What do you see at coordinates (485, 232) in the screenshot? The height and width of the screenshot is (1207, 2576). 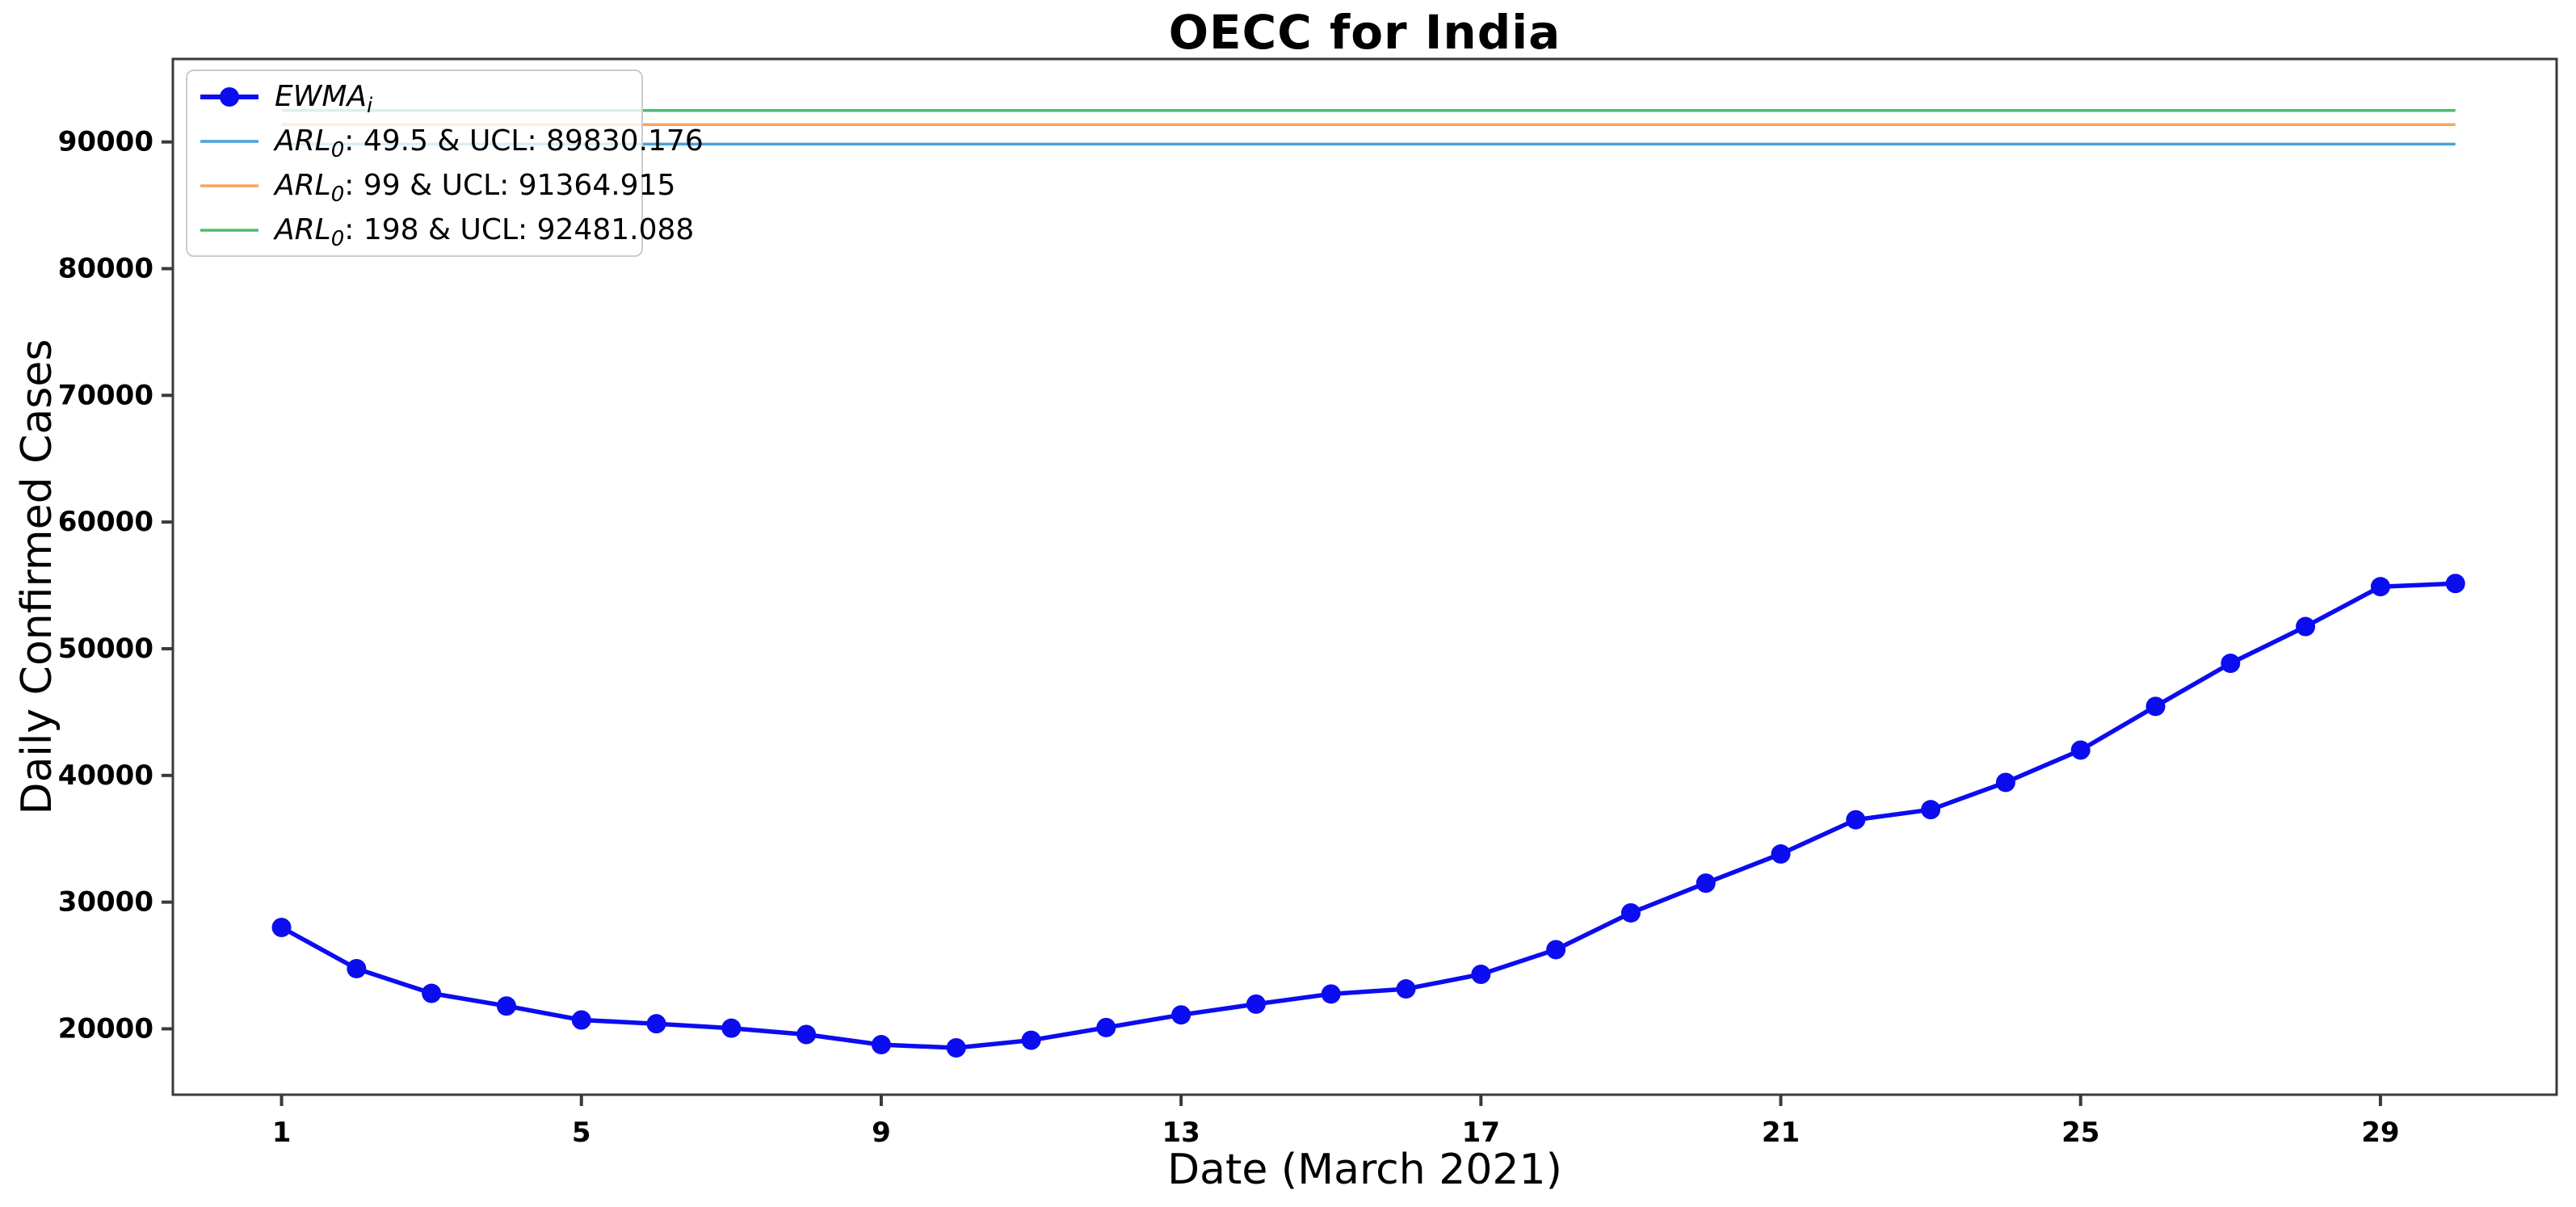 I see `legend-label: ARL0: 198 & UCL: 92481.088` at bounding box center [485, 232].